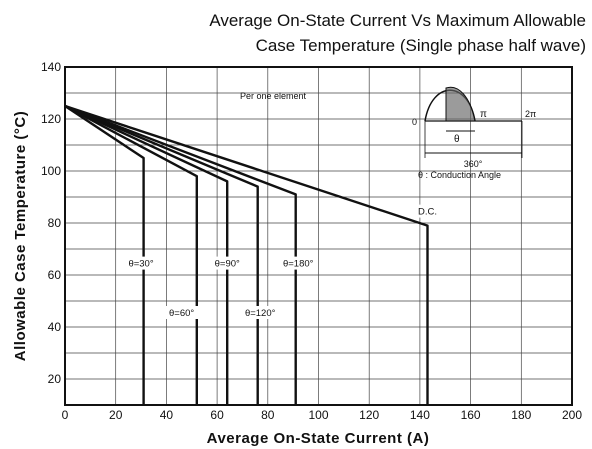  What do you see at coordinates (414, 122) in the screenshot?
I see `inset-zero-label: 0` at bounding box center [414, 122].